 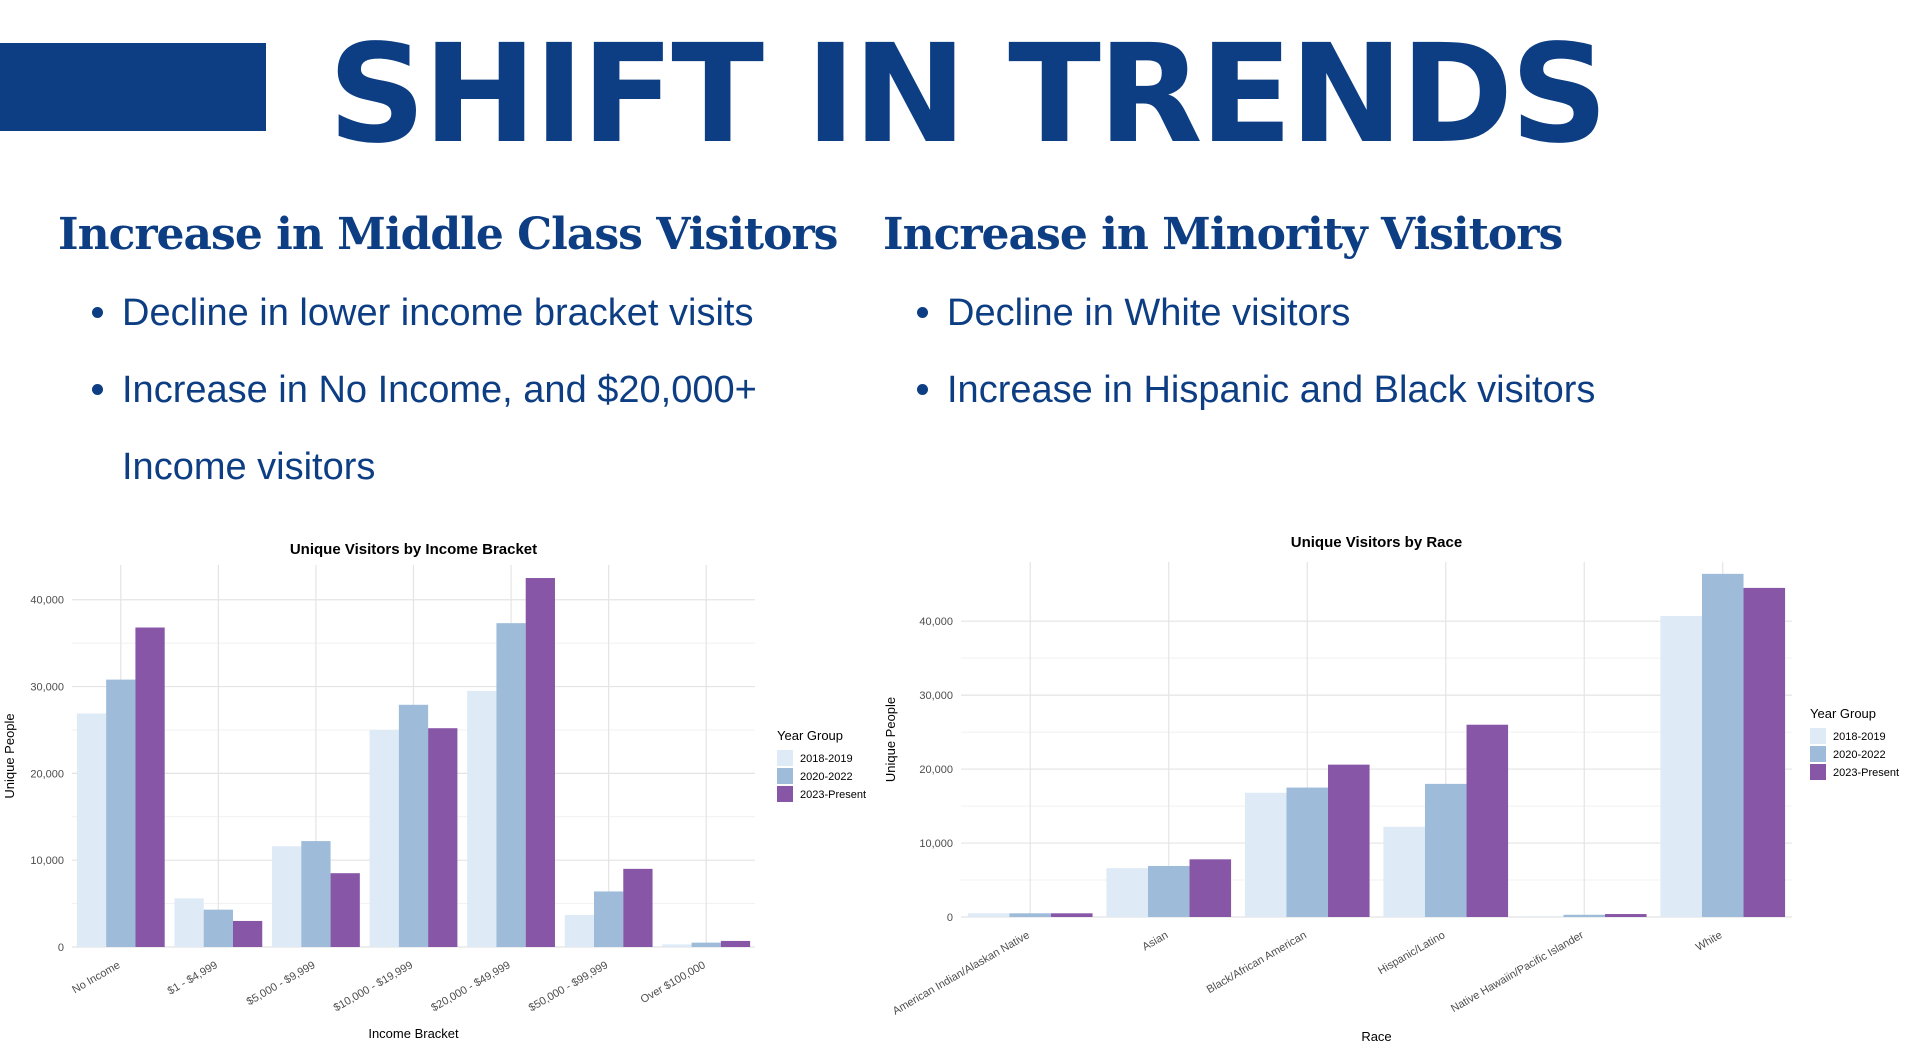 What do you see at coordinates (936, 844) in the screenshot?
I see `race-chart-y-tick-label: 10,000` at bounding box center [936, 844].